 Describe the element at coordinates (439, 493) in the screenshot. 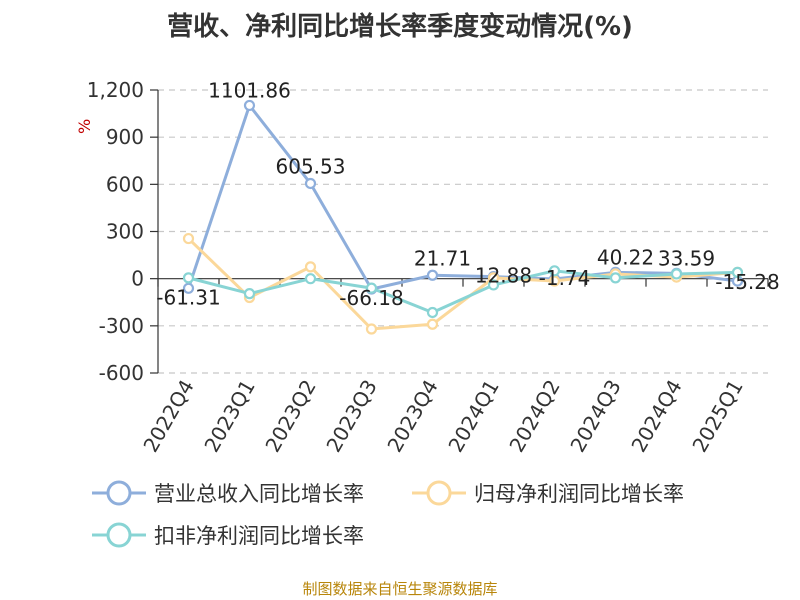

I see `legend-net-profit-icon` at that location.